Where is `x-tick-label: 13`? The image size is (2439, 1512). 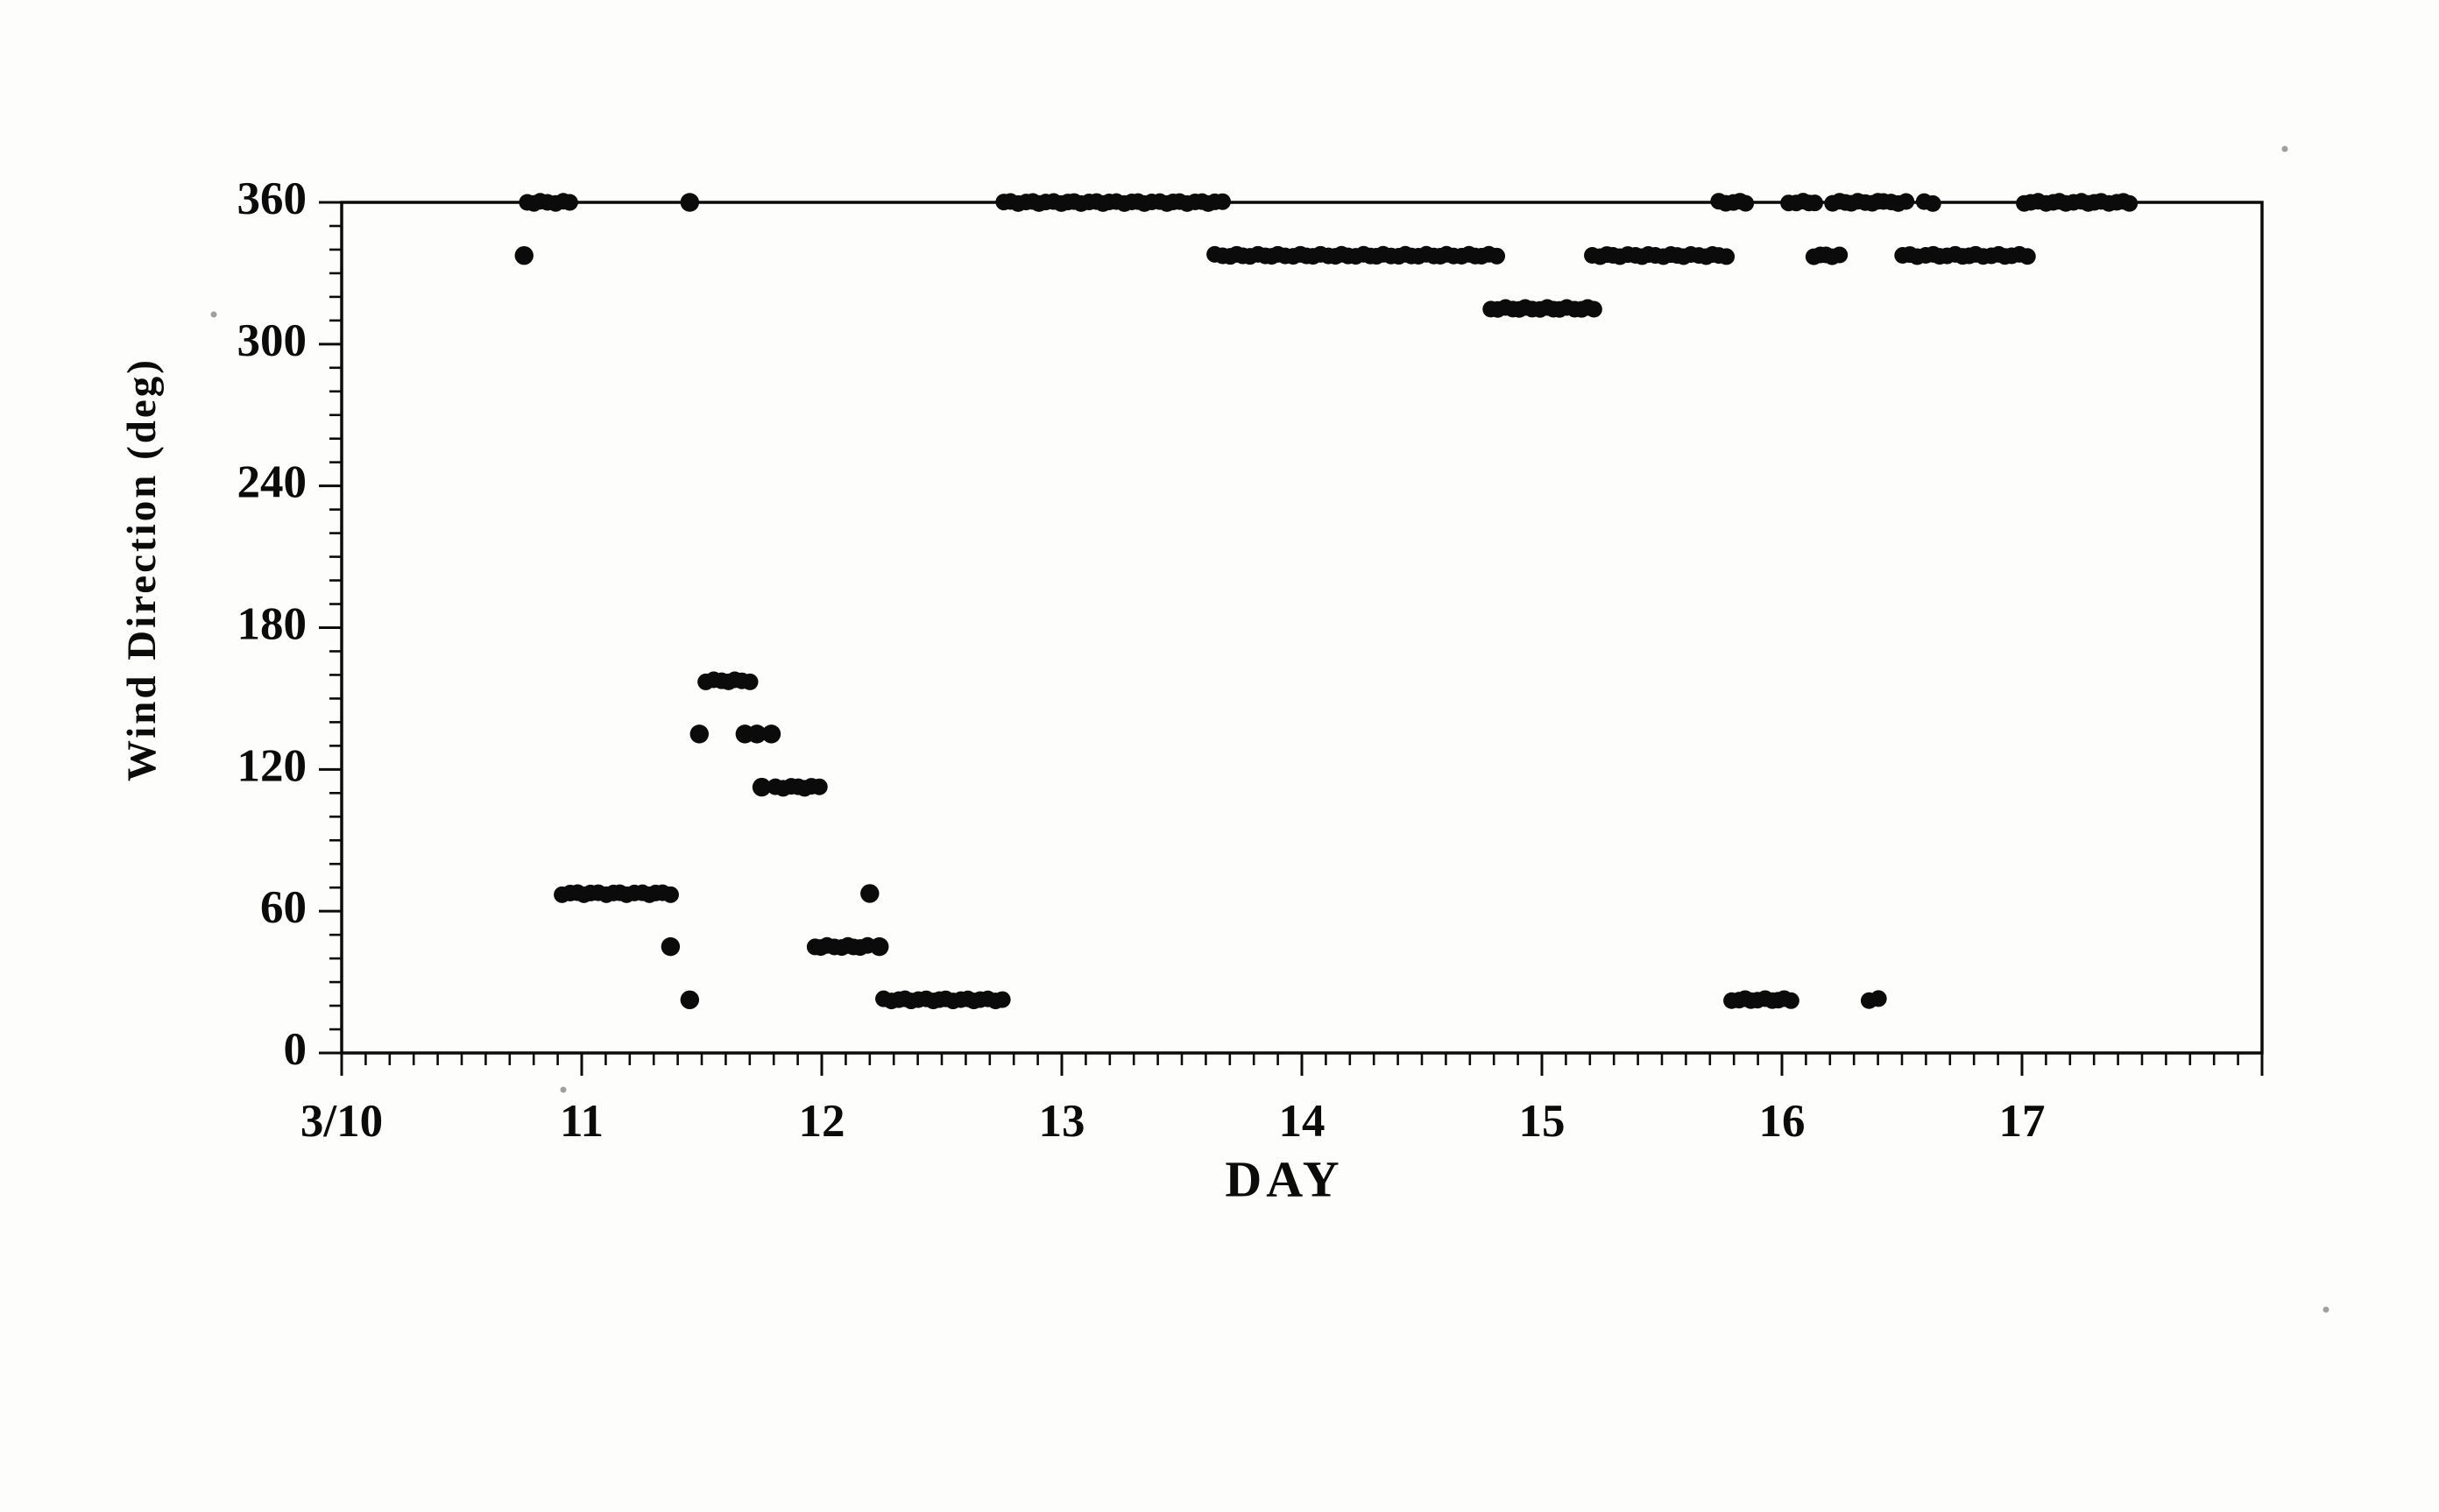
x-tick-label: 13 is located at coordinates (1062, 1121).